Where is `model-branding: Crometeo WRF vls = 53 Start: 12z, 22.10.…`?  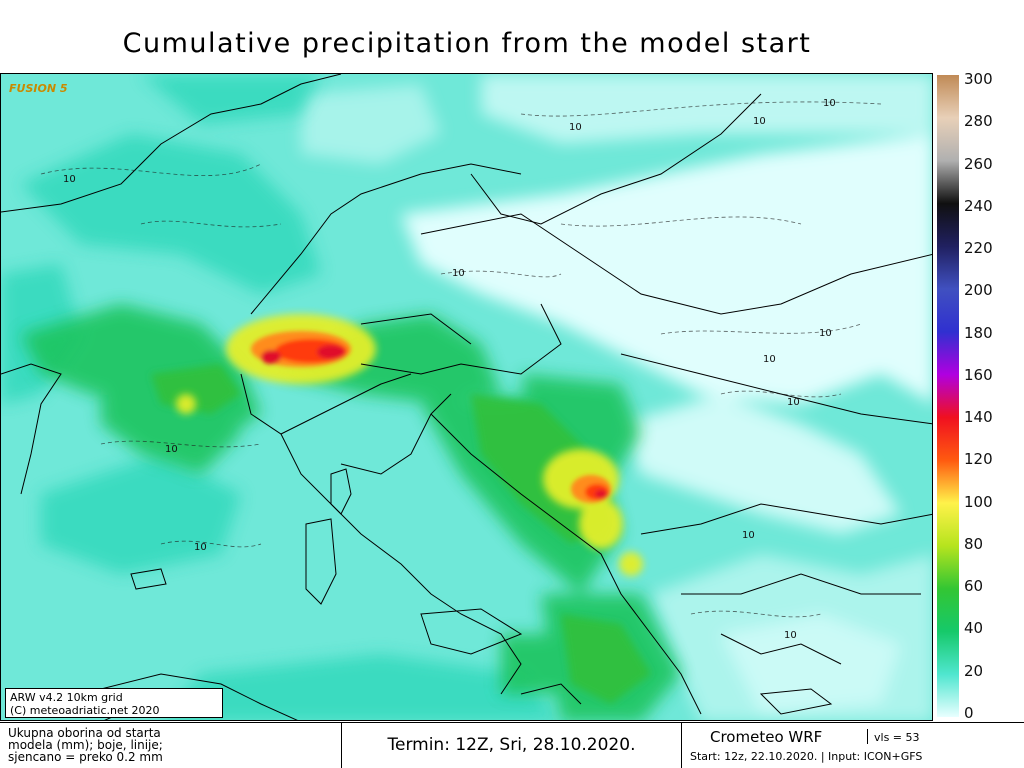 model-branding: Crometeo WRF vls = 53 Start: 12z, 22.10.… is located at coordinates (853, 745).